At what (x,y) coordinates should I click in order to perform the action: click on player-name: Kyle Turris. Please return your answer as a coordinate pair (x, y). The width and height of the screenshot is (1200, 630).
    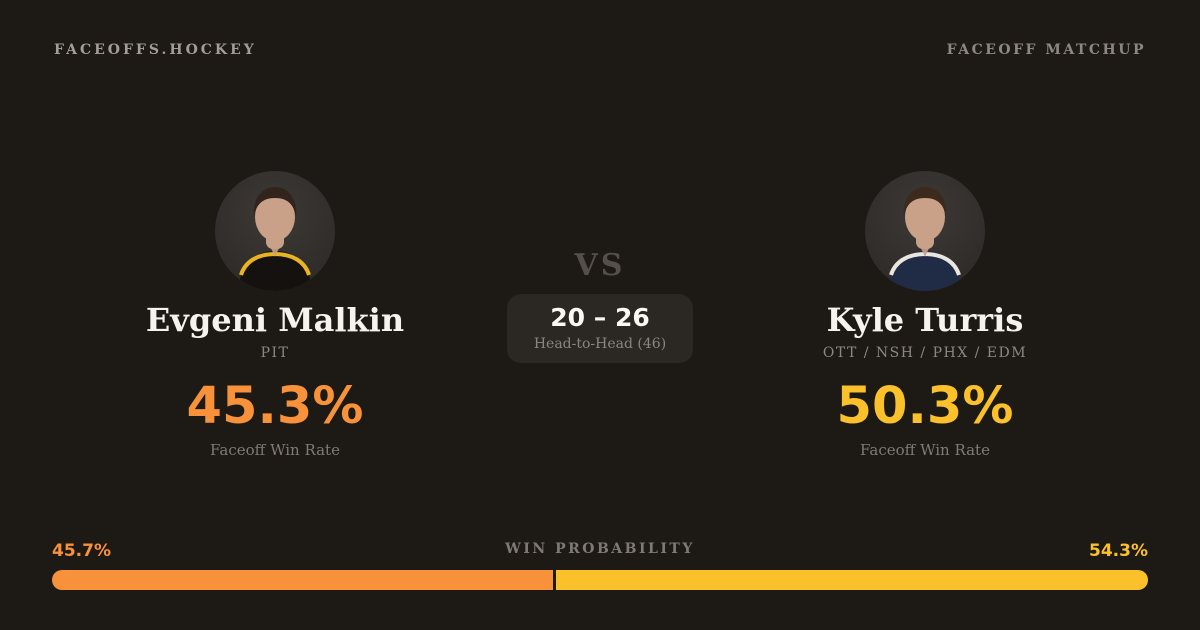
    Looking at the image, I should click on (925, 320).